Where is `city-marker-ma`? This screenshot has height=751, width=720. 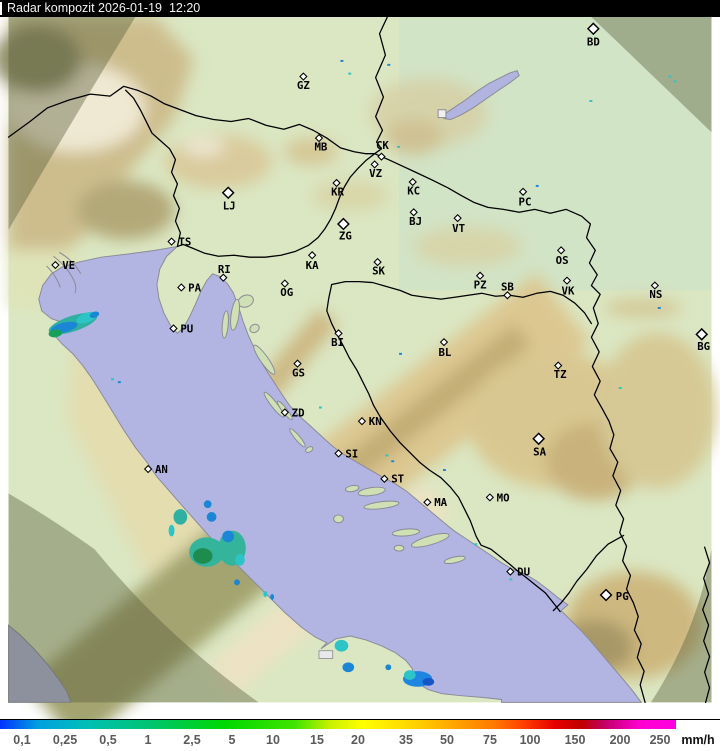
city-marker-ma is located at coordinates (427, 502).